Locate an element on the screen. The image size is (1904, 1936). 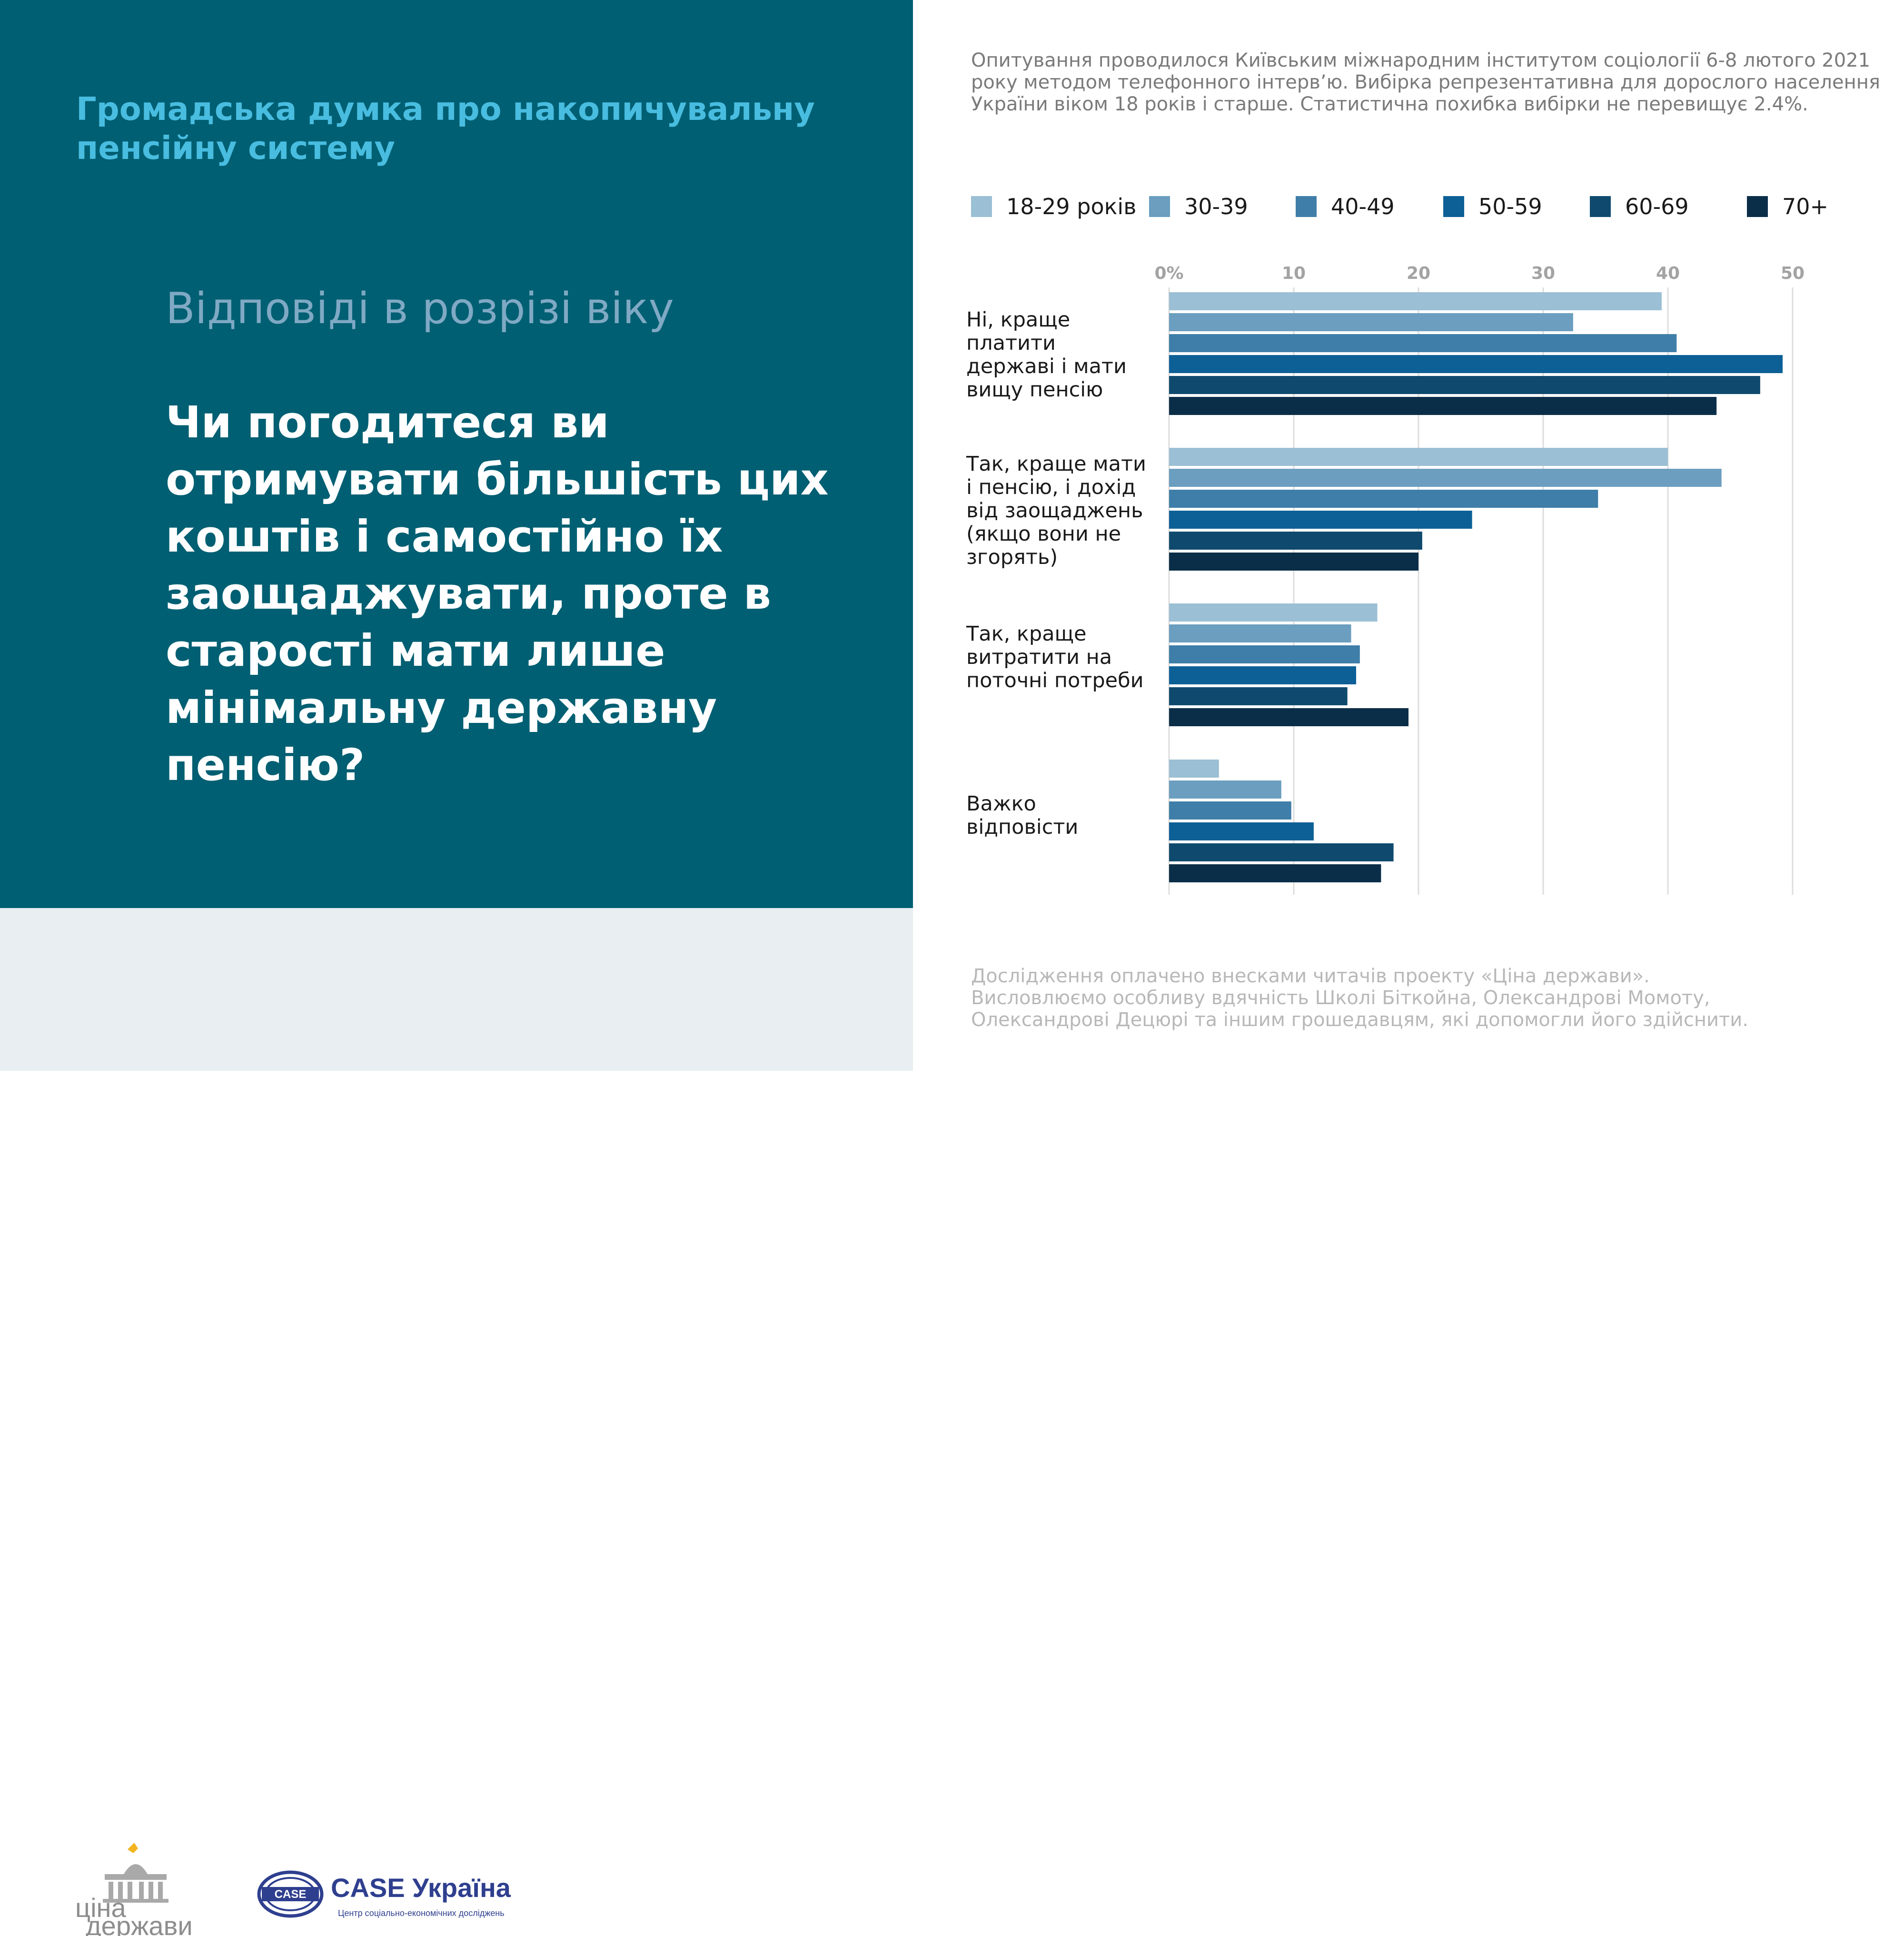
x-tick-label: 20 is located at coordinates (1418, 273).